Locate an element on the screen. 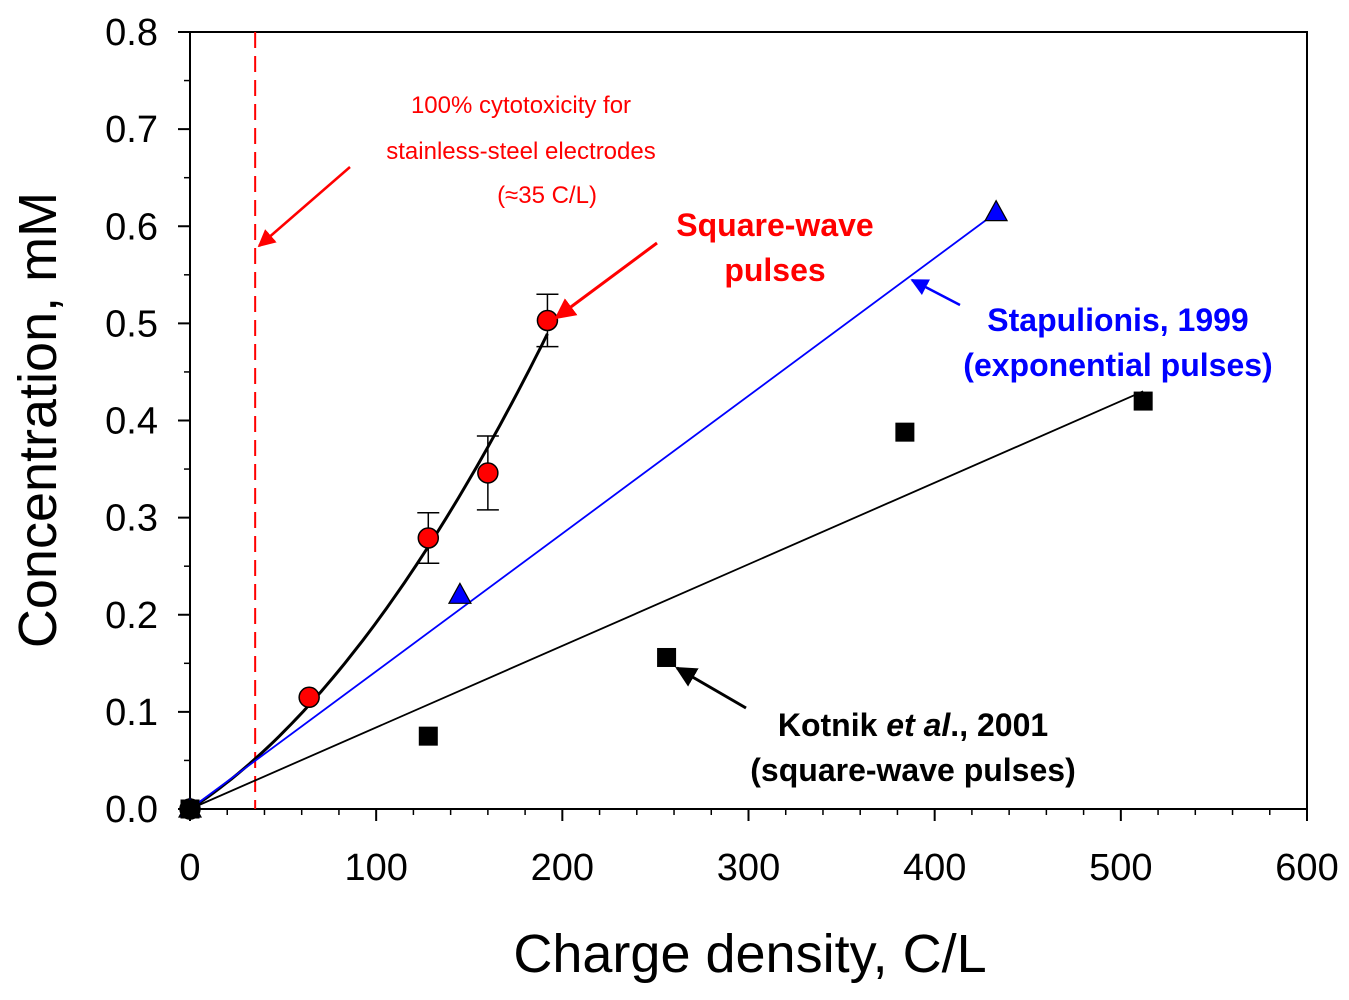  y-tick-label: 0.2 is located at coordinates (131, 616).